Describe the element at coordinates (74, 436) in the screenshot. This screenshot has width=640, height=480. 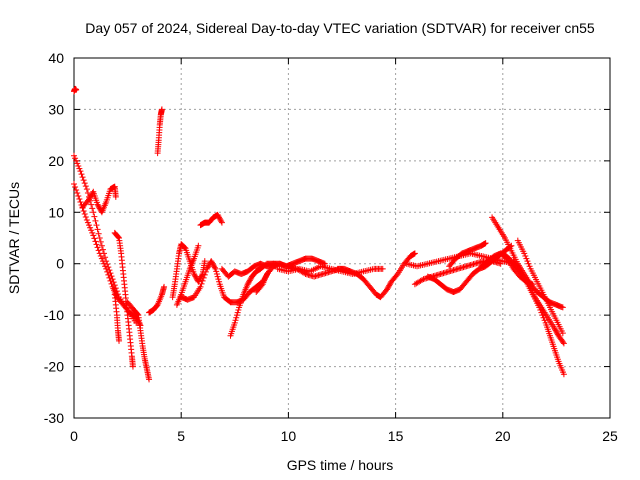
I see `x-tick-label: 0` at that location.